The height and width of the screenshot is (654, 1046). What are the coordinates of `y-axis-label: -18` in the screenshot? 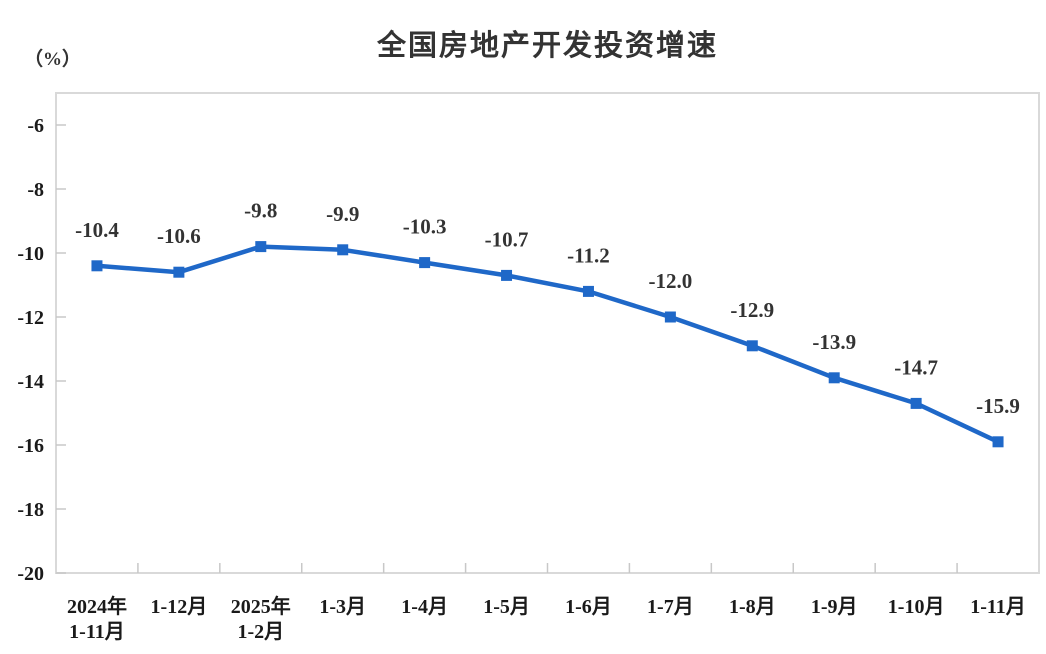 It's located at (30, 510).